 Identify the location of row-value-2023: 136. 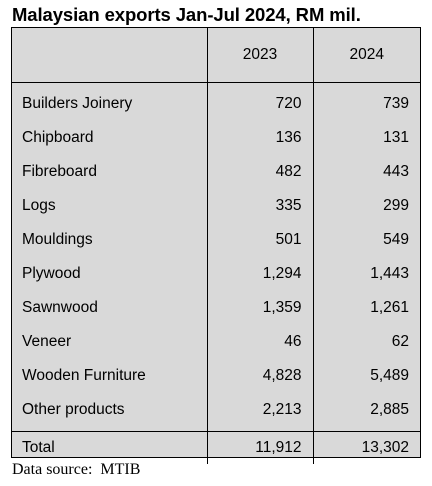
(259, 138).